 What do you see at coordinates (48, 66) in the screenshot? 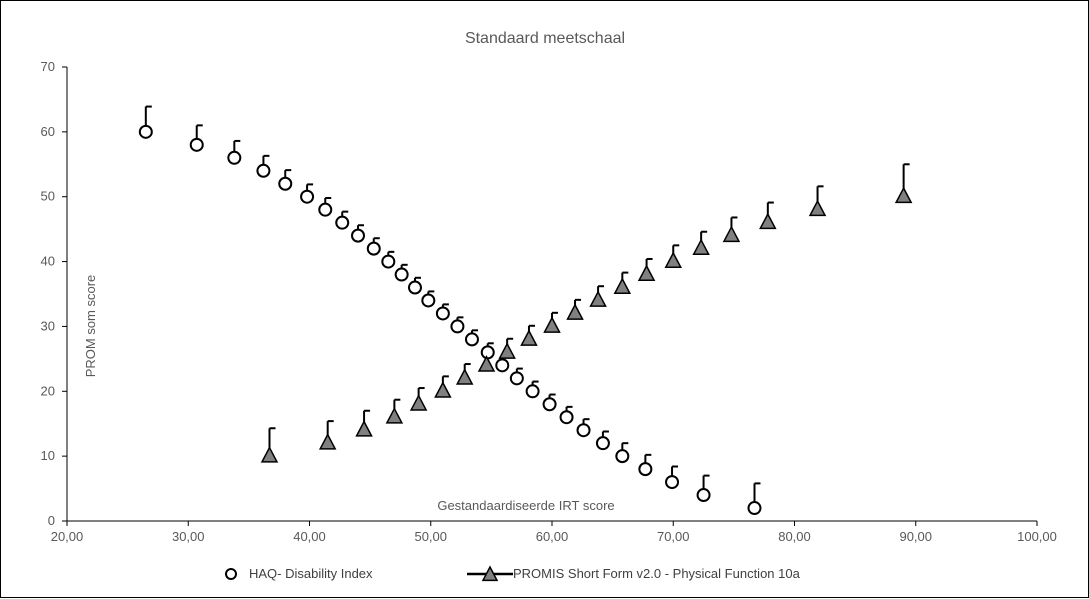
I see `y-tick-label: 70` at bounding box center [48, 66].